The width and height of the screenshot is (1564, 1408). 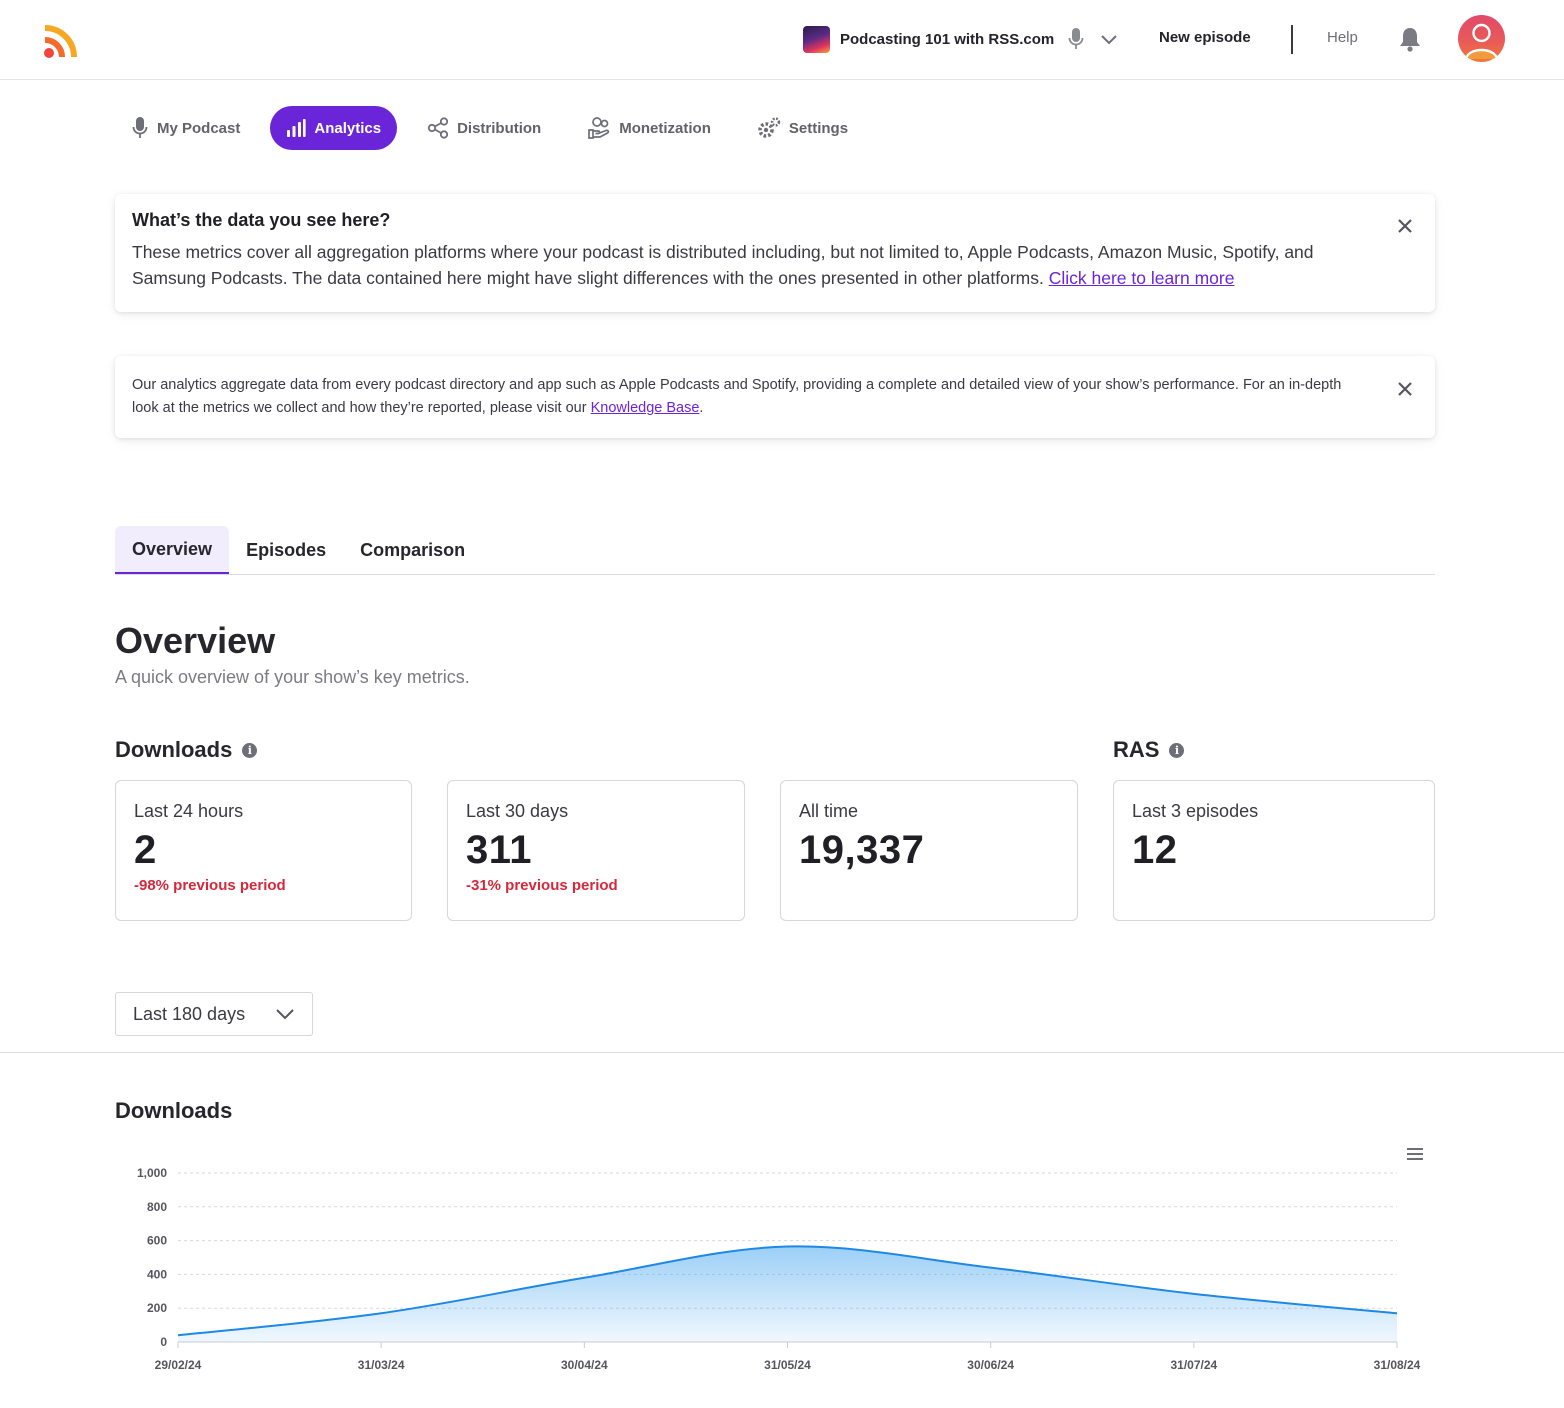 What do you see at coordinates (584, 1365) in the screenshot?
I see `x-tick-label: 30/04/24` at bounding box center [584, 1365].